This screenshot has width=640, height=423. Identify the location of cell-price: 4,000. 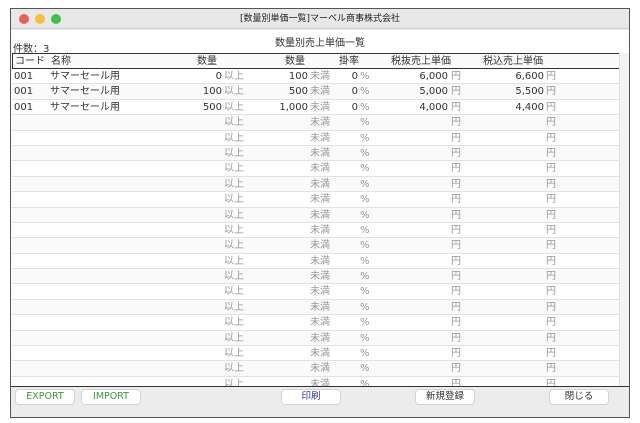
(433, 107).